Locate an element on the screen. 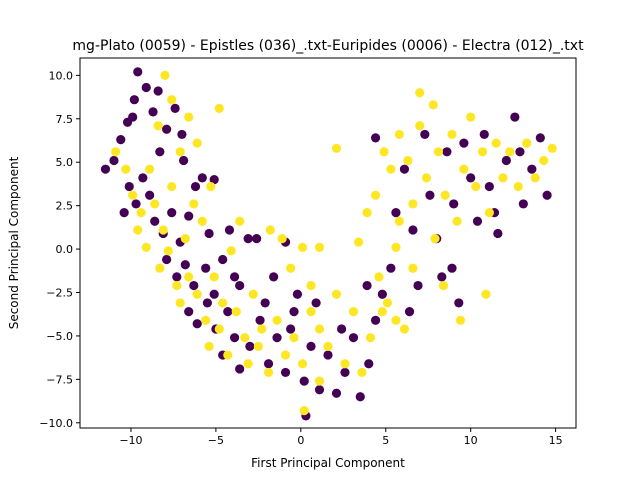 Image resolution: width=640 pixels, height=480 pixels. y-tick-label: 7.5 is located at coordinates (65, 119).